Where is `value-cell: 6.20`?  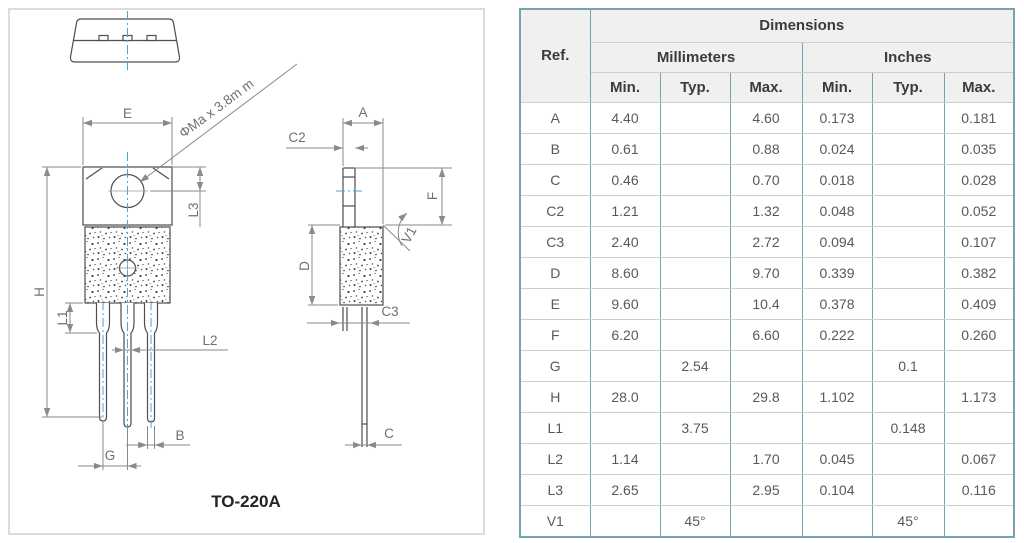
value-cell: 6.20 is located at coordinates (625, 334).